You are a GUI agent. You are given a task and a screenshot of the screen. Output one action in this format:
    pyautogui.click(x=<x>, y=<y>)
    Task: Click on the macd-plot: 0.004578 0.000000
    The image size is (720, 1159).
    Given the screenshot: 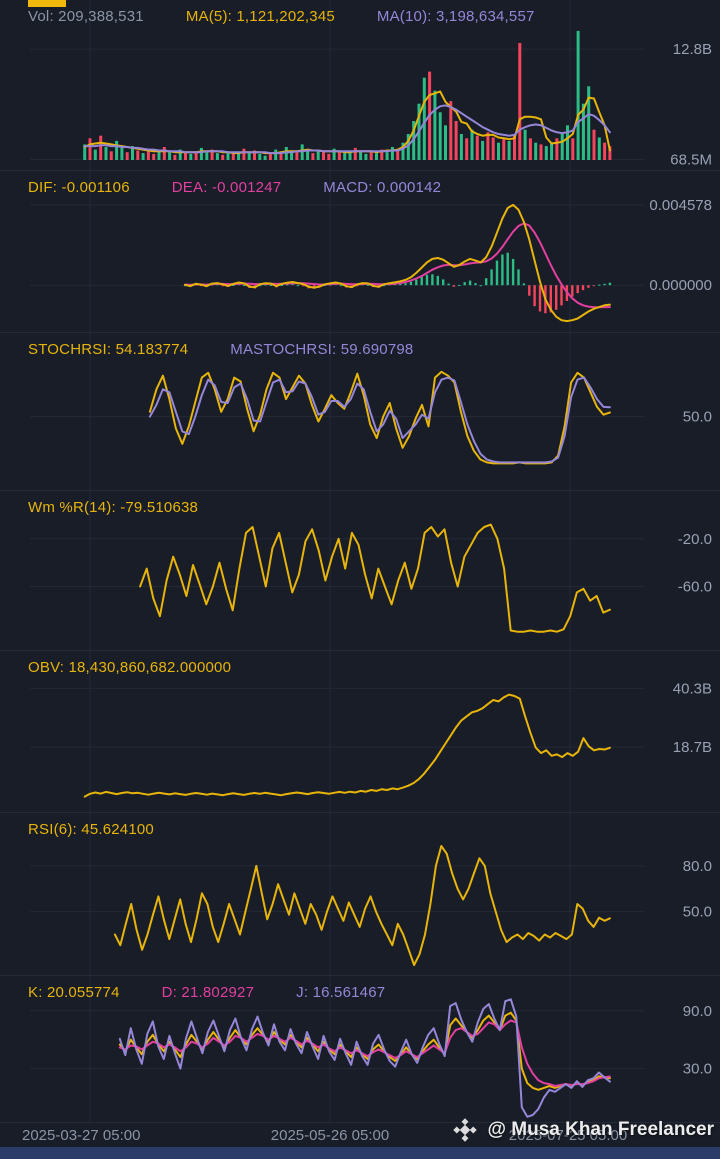 What is the action you would take?
    pyautogui.click(x=360, y=251)
    